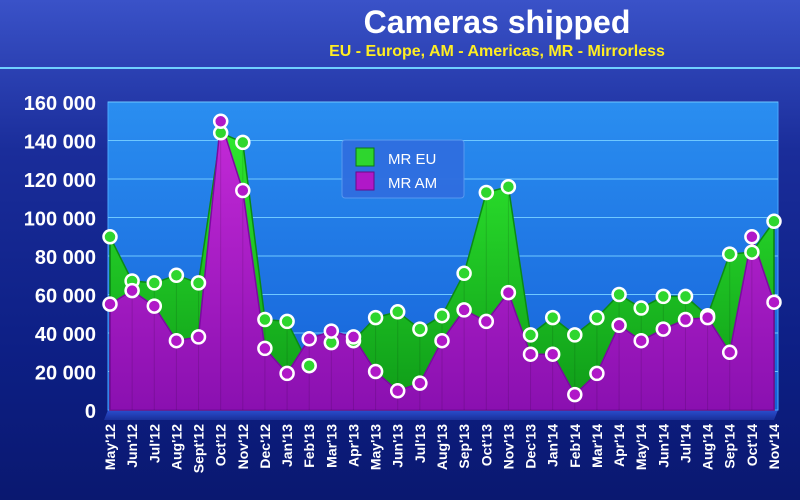 The height and width of the screenshot is (500, 800). Describe the element at coordinates (752, 445) in the screenshot. I see `x-tick-label: Oct'14` at that location.